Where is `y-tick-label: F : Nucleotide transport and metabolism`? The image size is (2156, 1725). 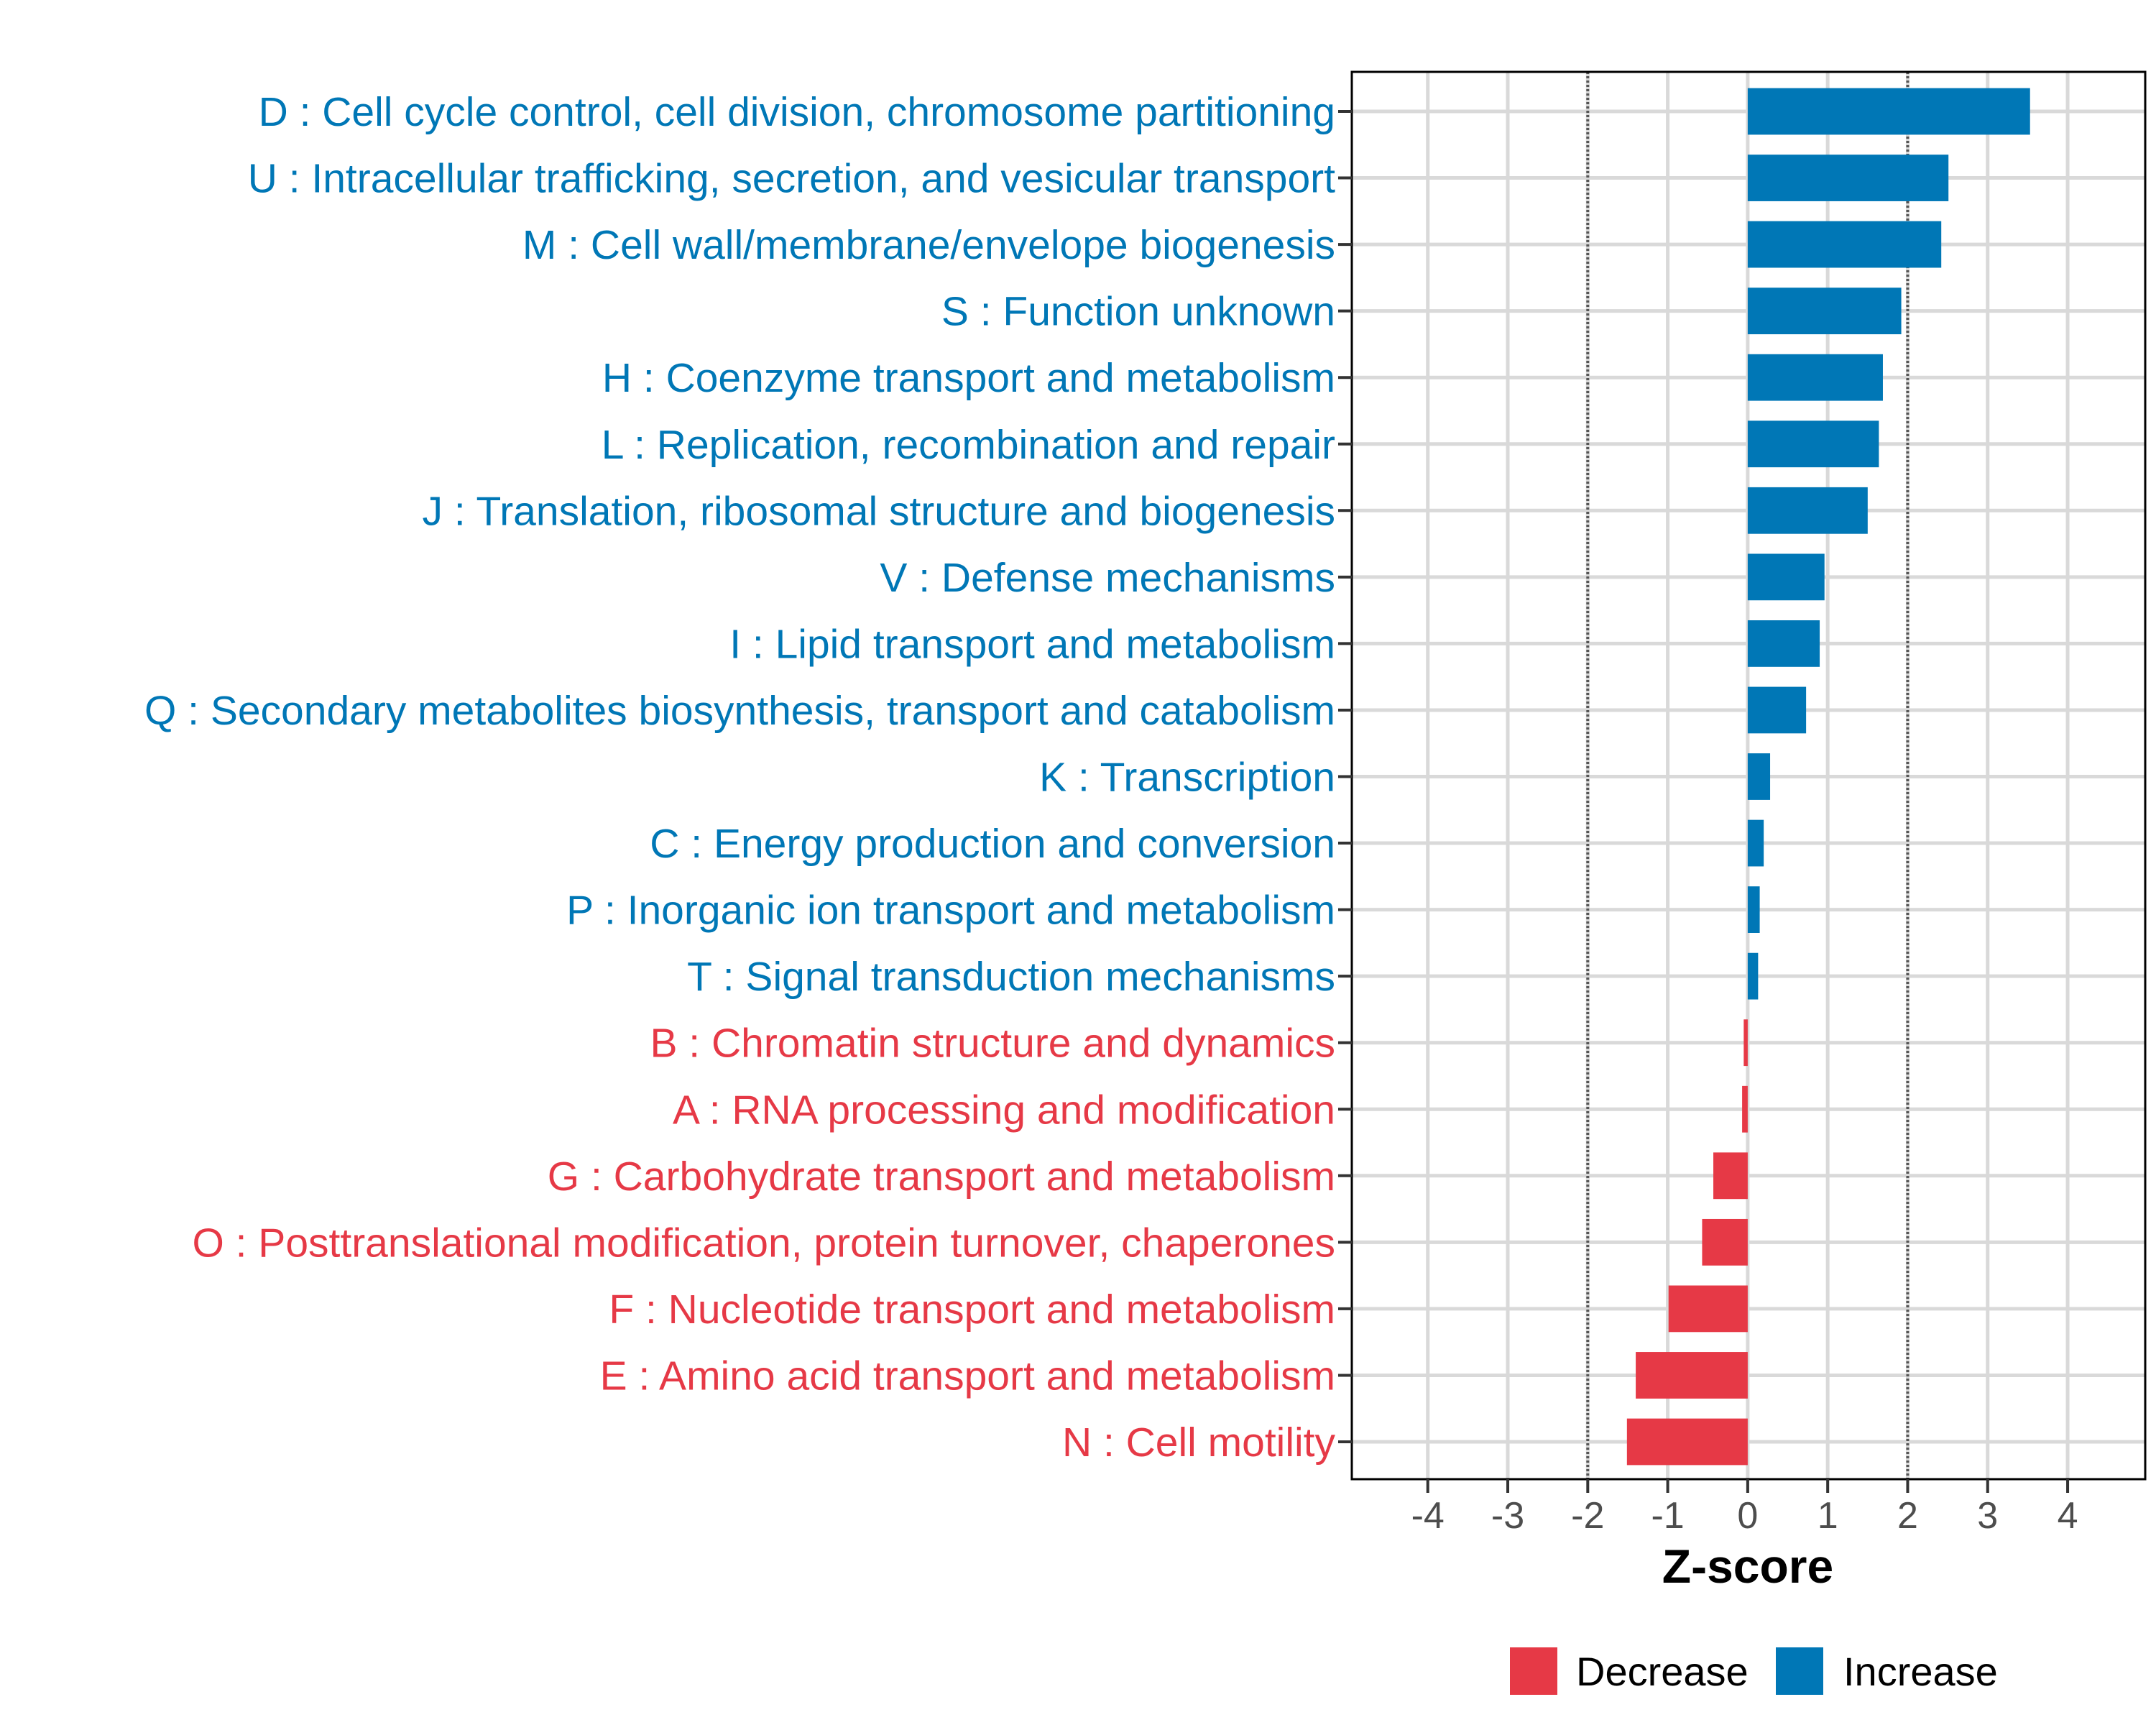
y-tick-label: F : Nucleotide transport and metabolism is located at coordinates (972, 1310).